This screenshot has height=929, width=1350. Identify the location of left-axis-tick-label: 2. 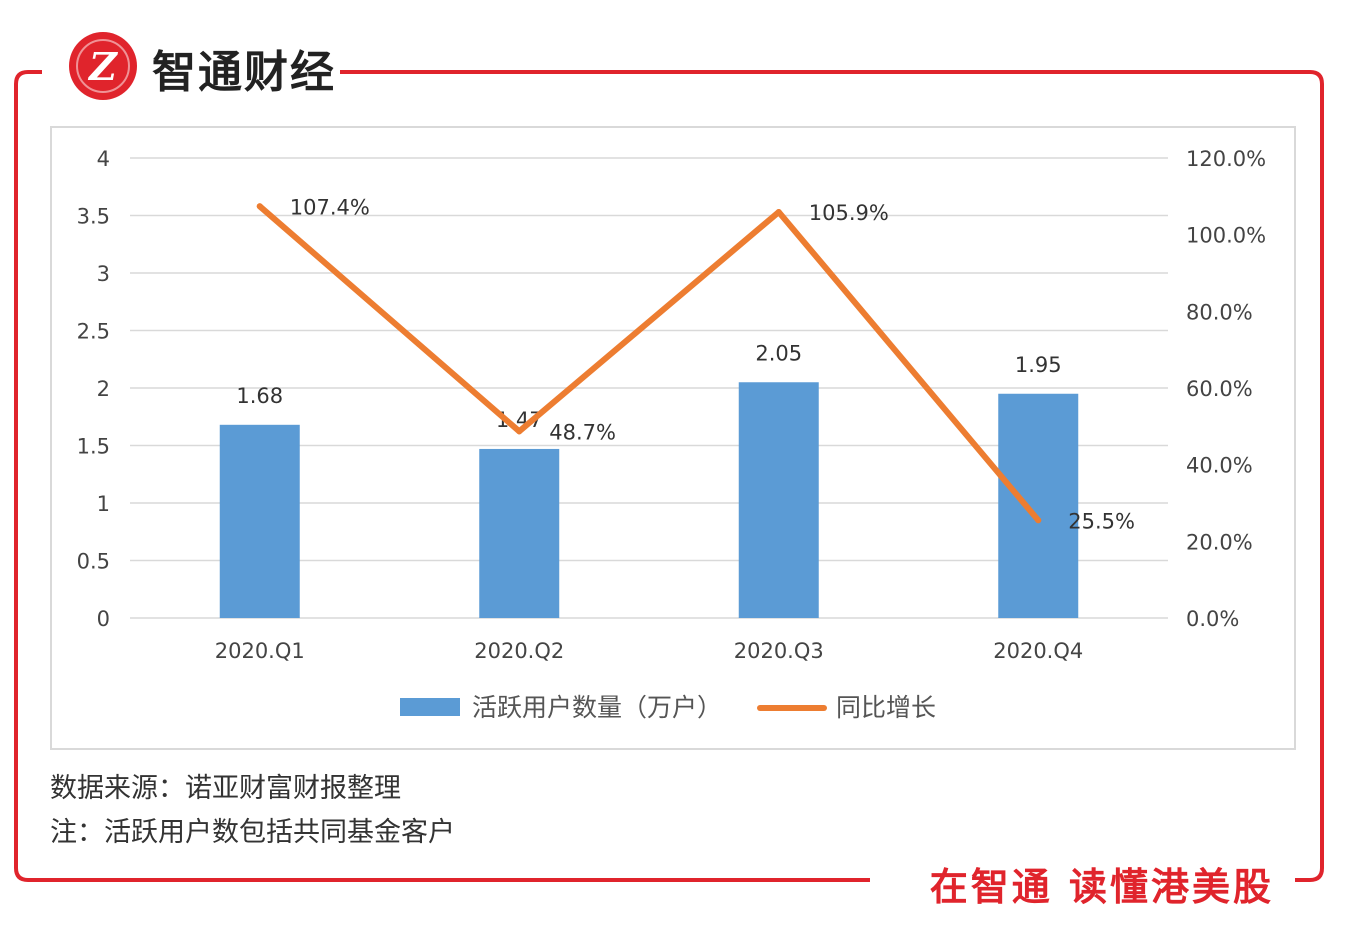
(103, 389).